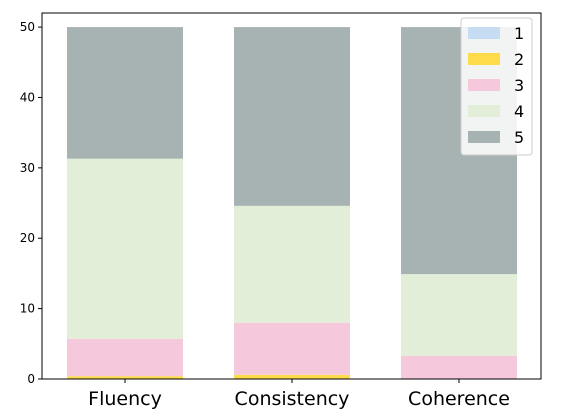 The height and width of the screenshot is (417, 565). Describe the element at coordinates (519, 33) in the screenshot. I see `legend-label-1: 1` at that location.